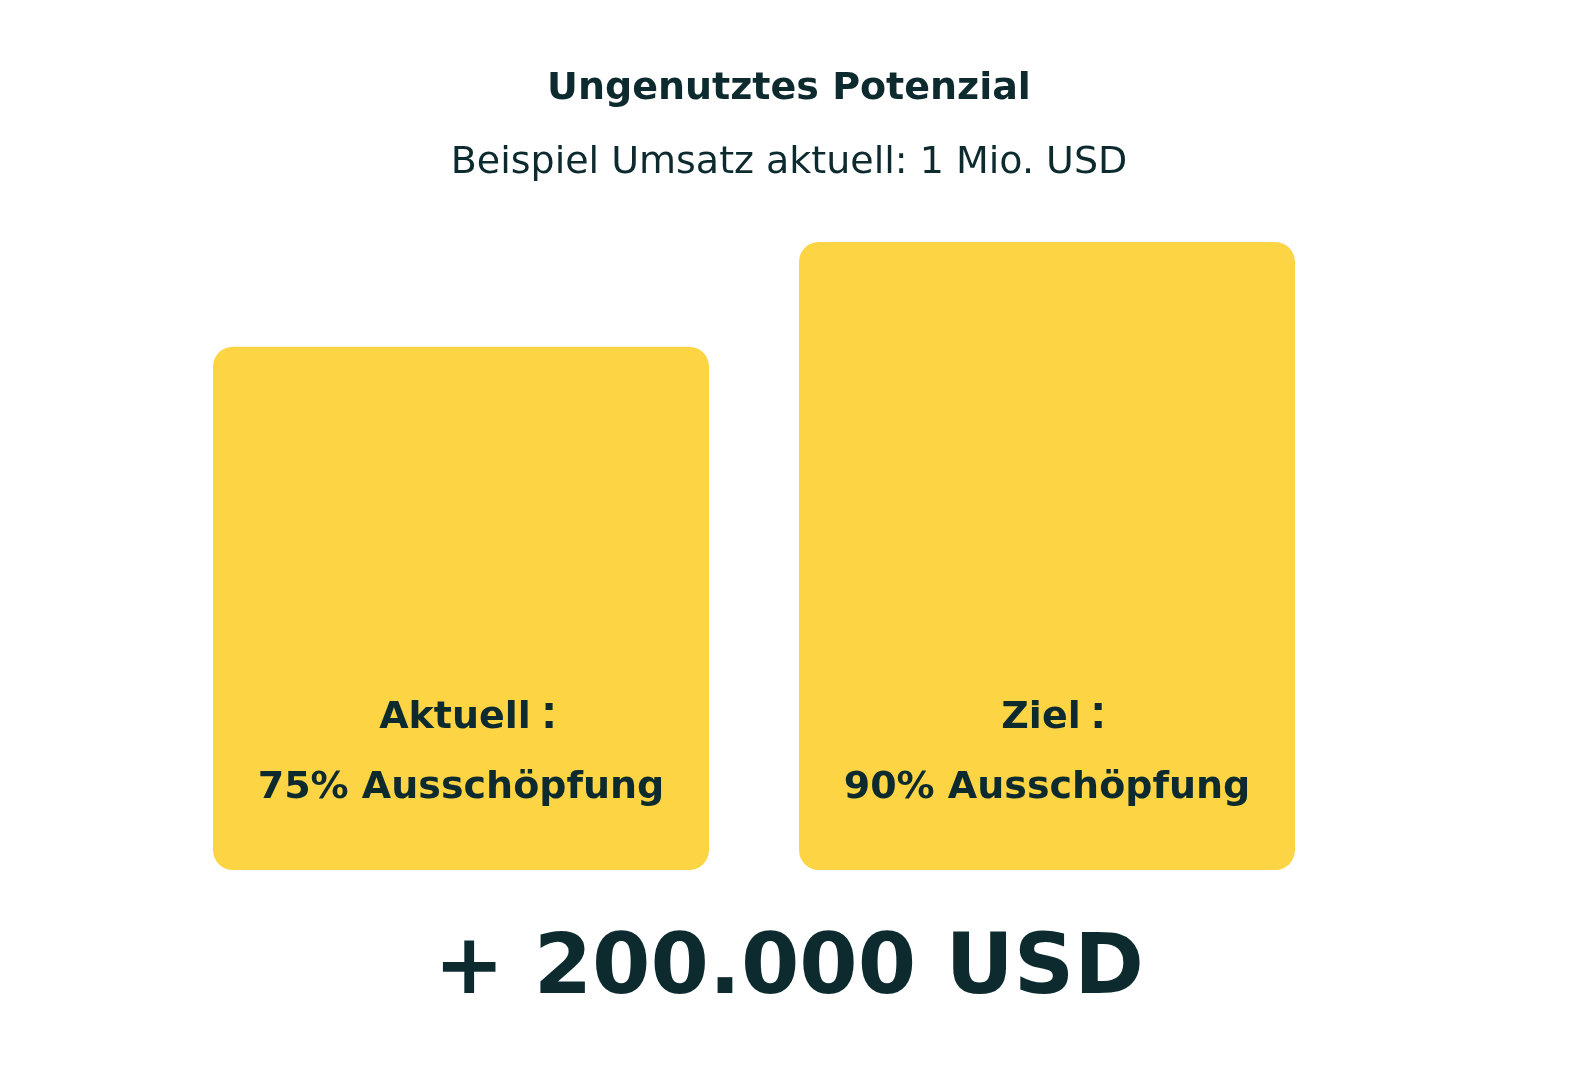 This screenshot has width=1578, height=1070. Describe the element at coordinates (789, 160) in the screenshot. I see `chart-subtitle: Beispiel Umsatz aktuell: 1 Mio. USD` at that location.